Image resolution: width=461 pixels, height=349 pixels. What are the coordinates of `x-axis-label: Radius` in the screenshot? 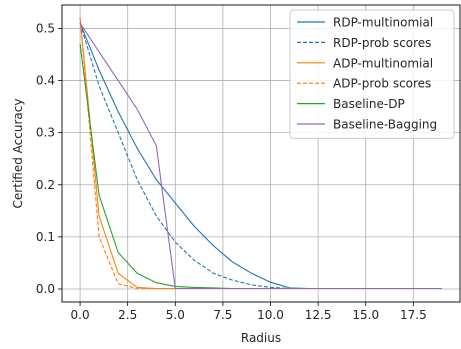 It's located at (261, 338).